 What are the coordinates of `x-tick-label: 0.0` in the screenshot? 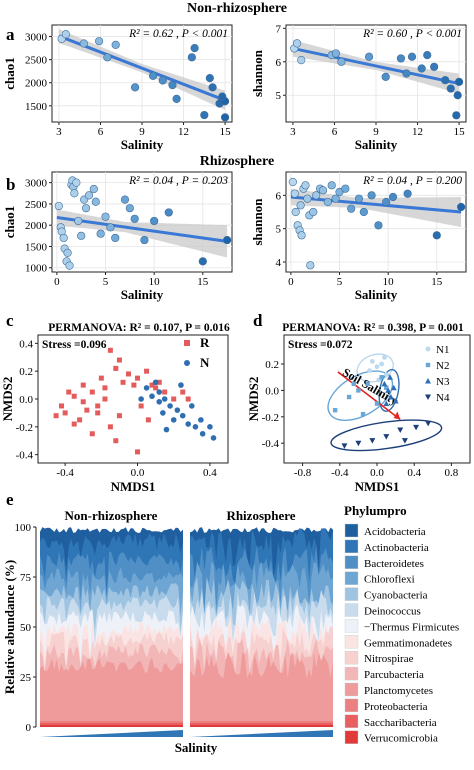 It's located at (377, 473).